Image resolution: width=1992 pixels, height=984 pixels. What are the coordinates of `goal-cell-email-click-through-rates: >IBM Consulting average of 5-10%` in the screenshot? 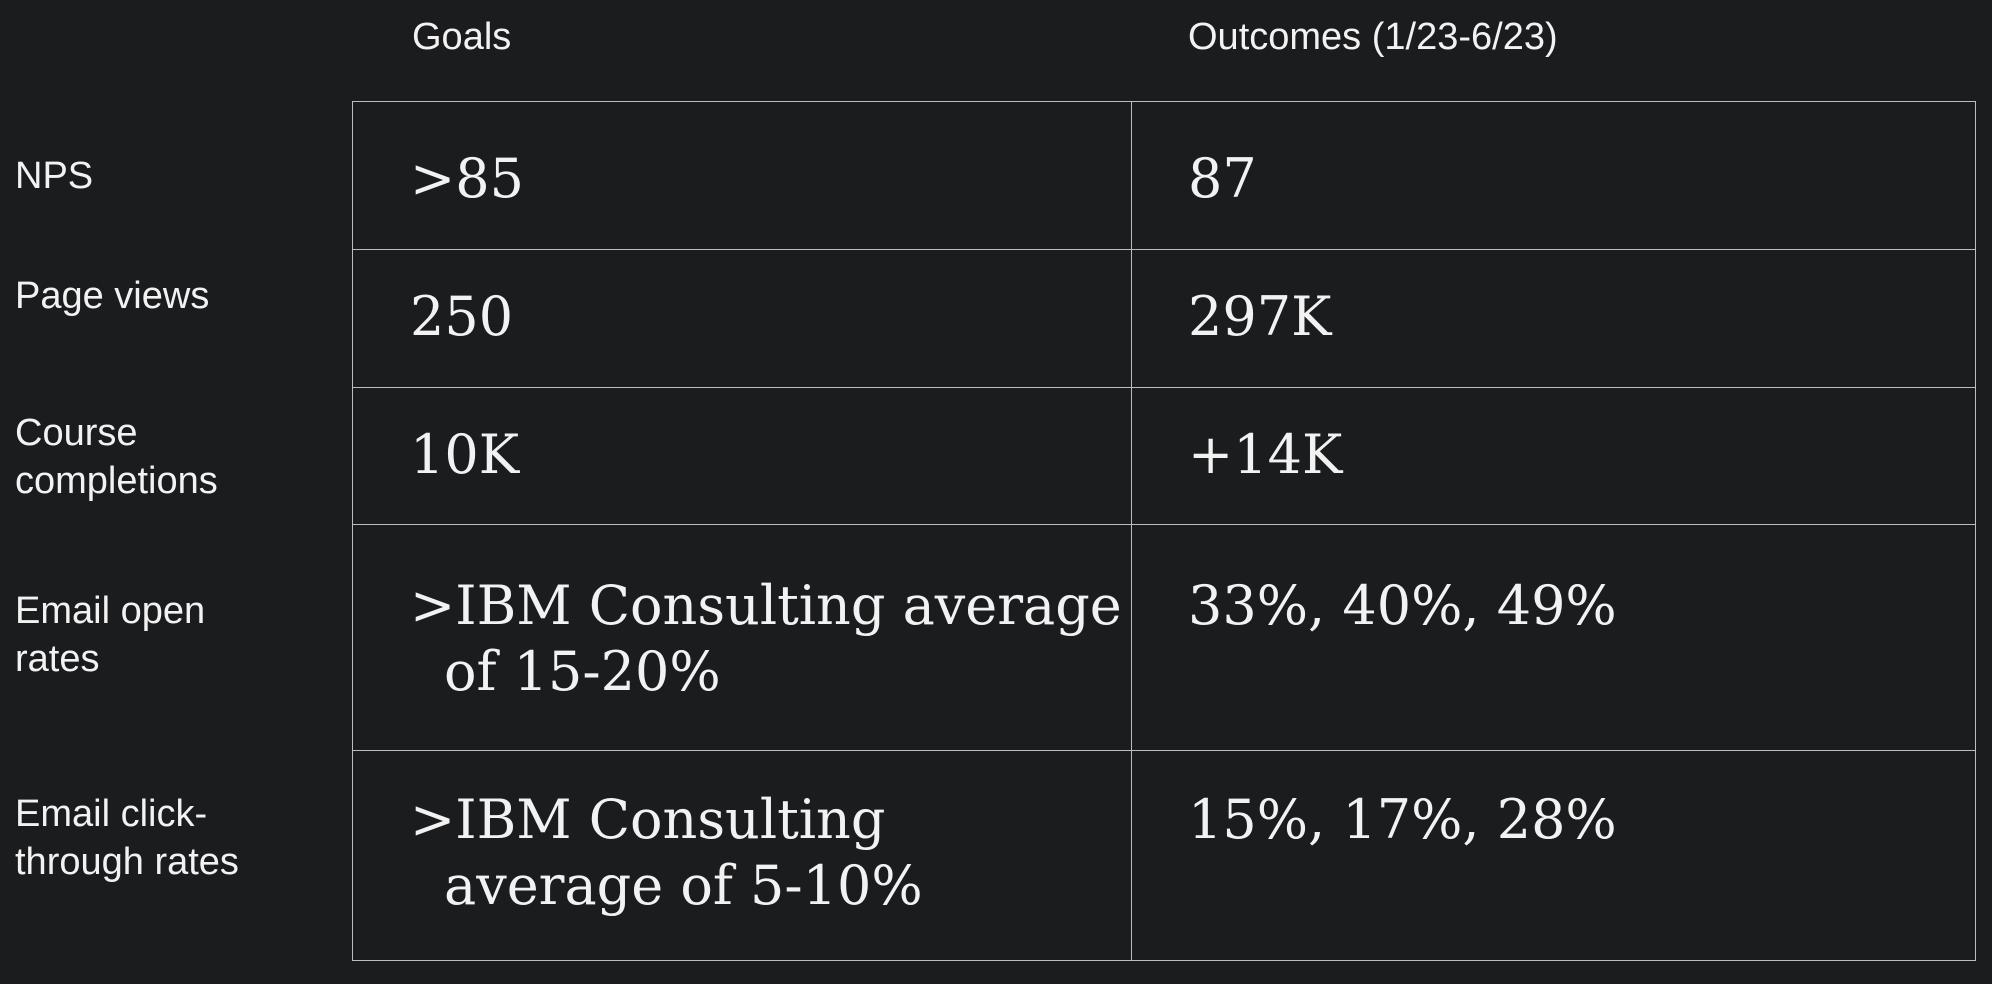 It's located at (760, 853).